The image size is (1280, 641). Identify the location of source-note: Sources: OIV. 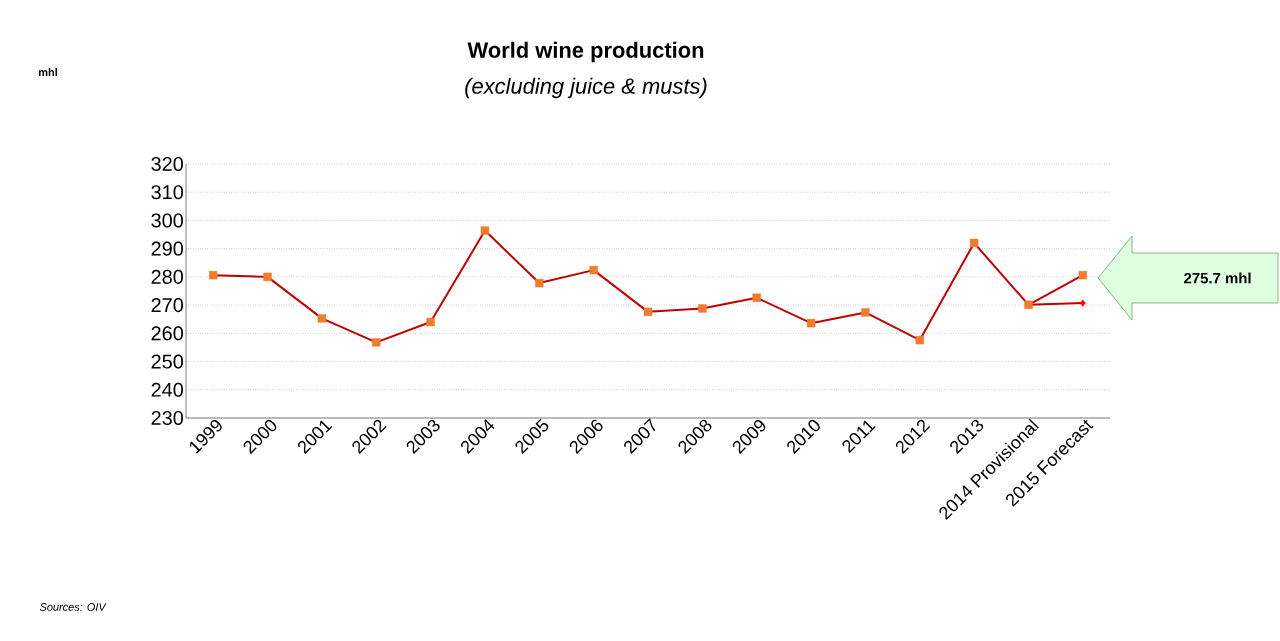
(73, 607).